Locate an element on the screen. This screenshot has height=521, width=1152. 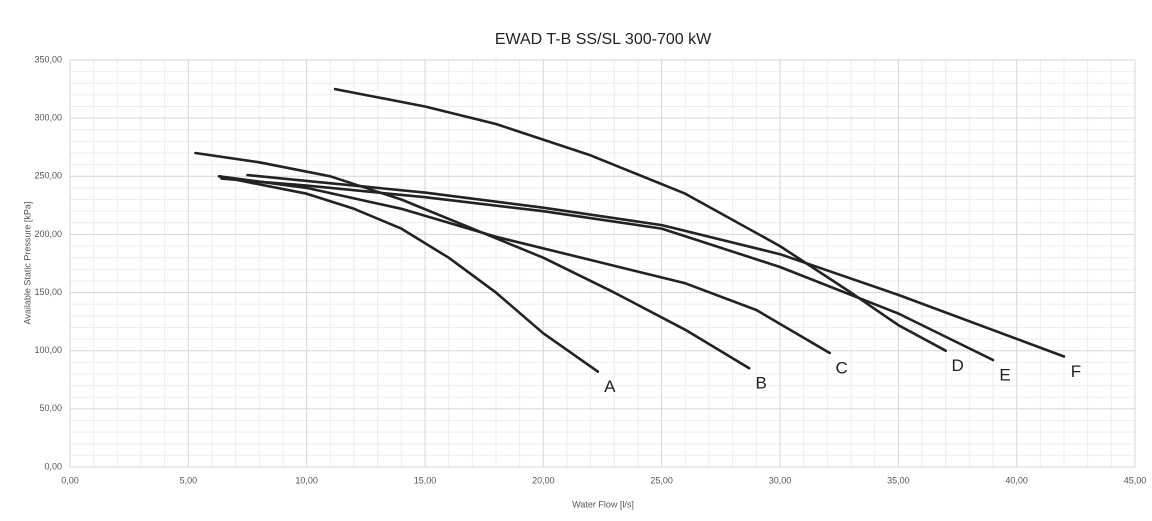
y-tick-label: 150,00 is located at coordinates (48, 292).